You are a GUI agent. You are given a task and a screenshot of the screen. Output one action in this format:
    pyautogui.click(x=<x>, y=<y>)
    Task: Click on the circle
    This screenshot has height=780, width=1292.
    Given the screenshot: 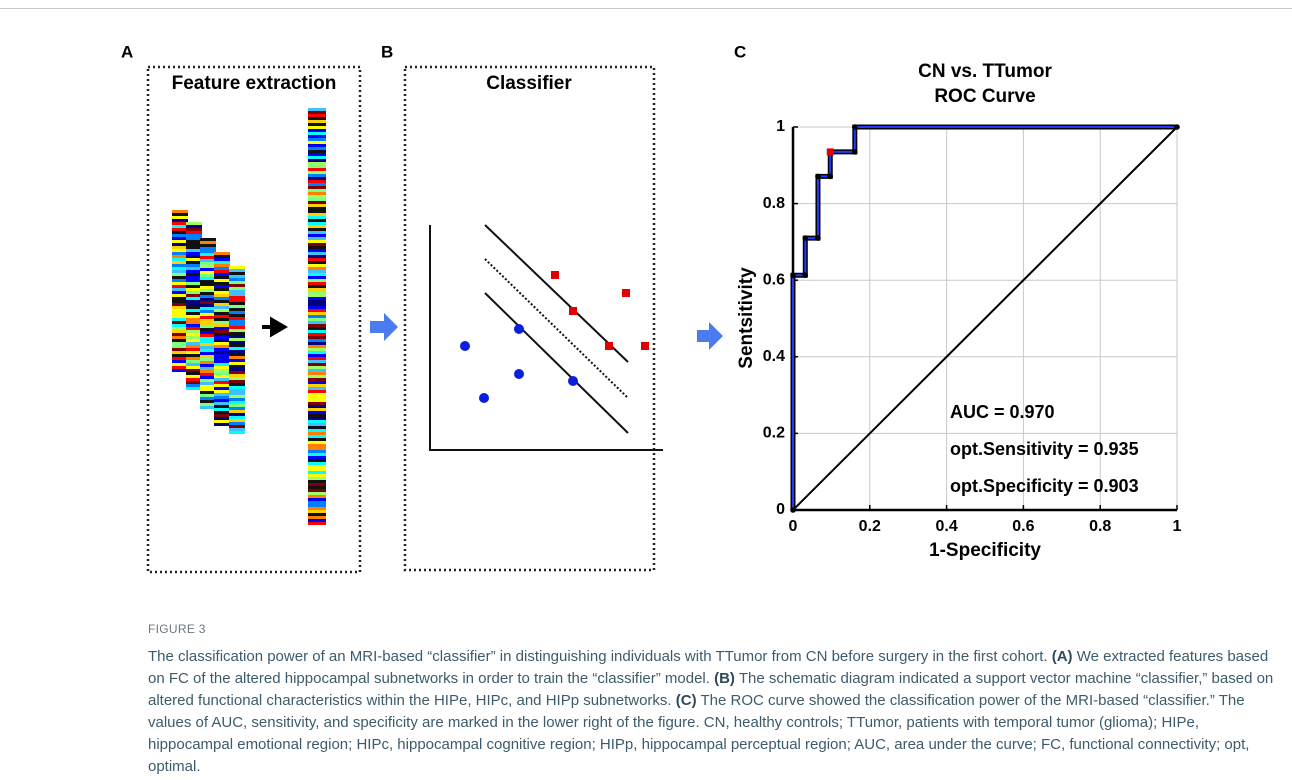 What is the action you would take?
    pyautogui.click(x=519, y=329)
    